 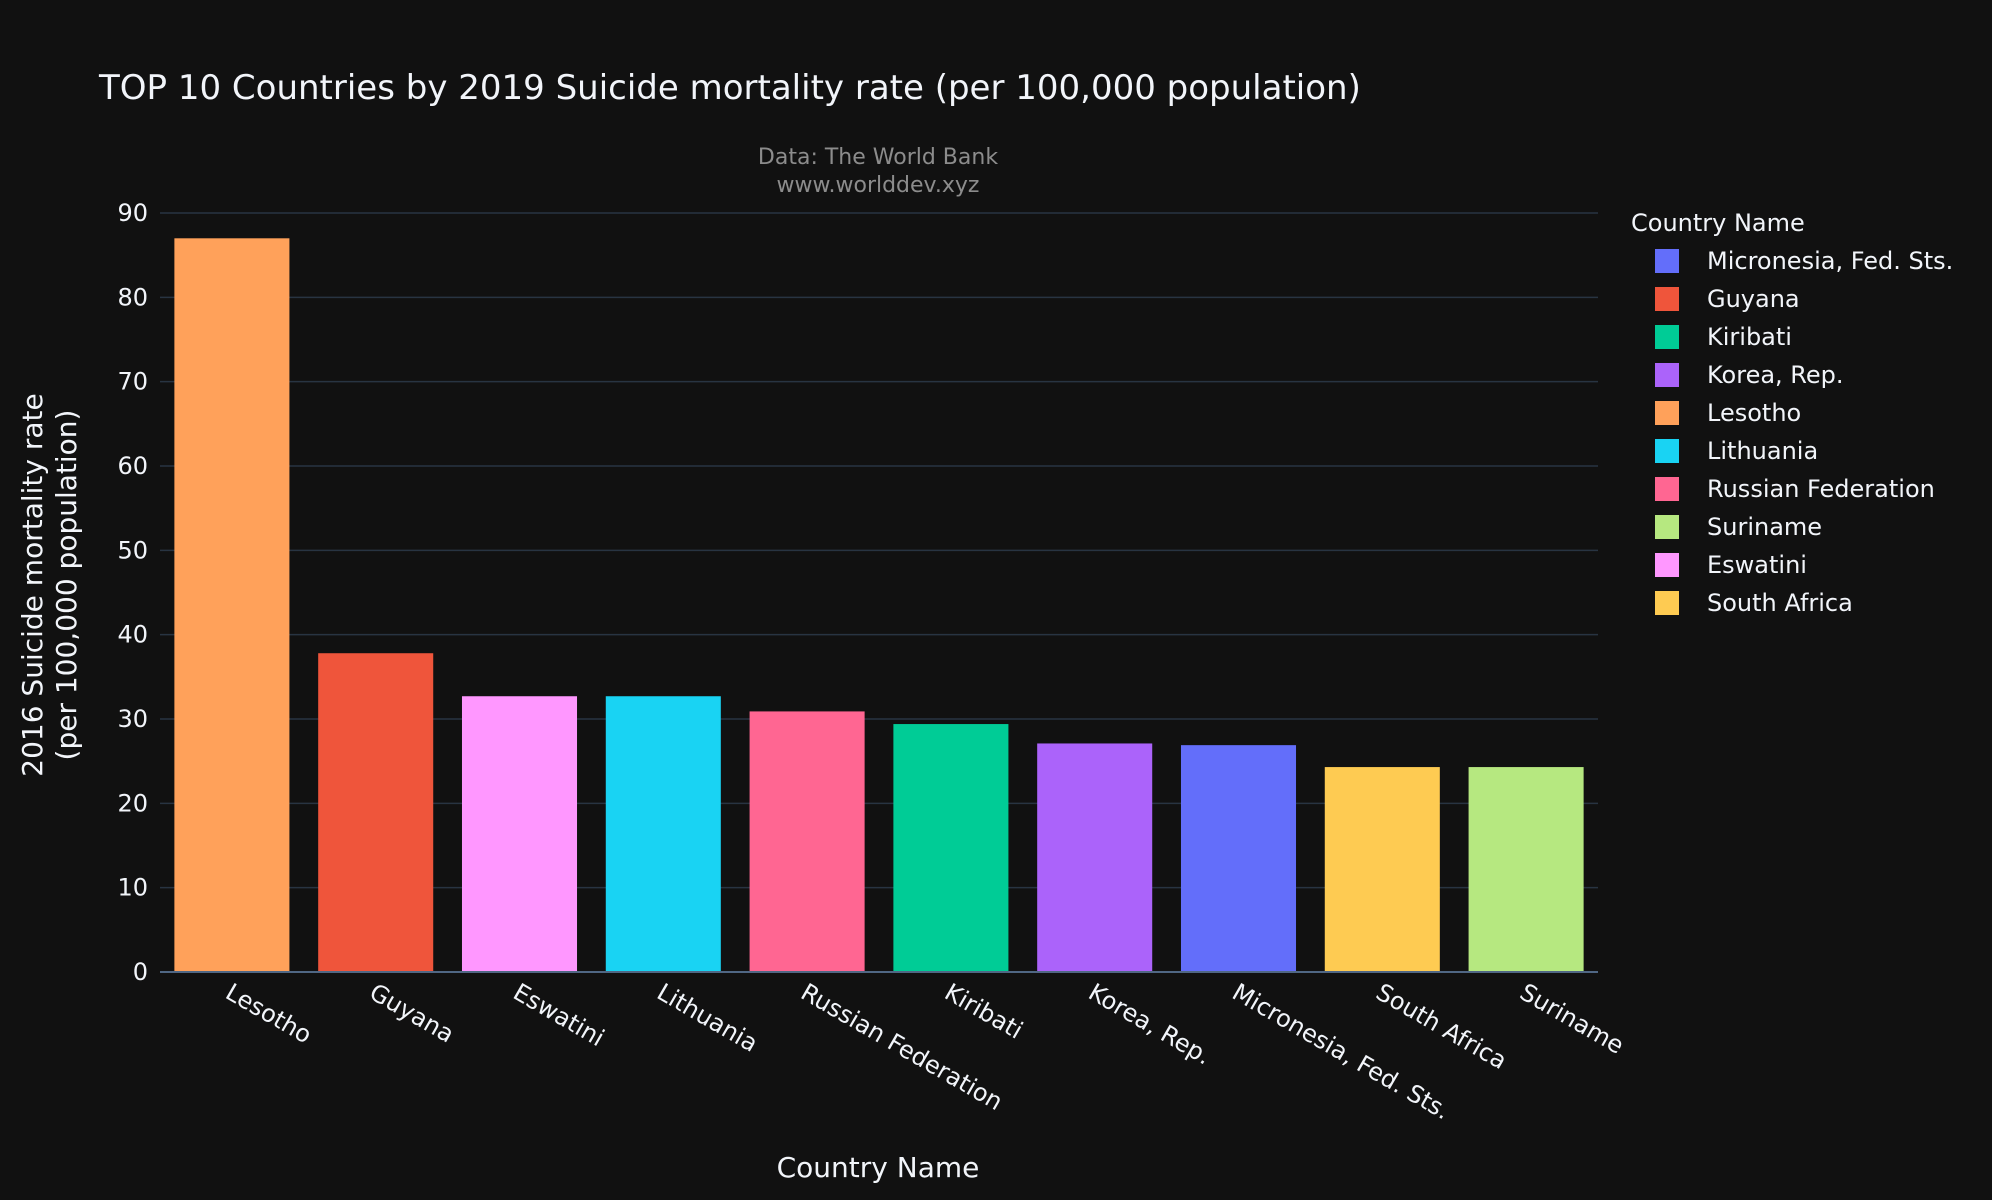 I want to click on y-tick-label: 10, so click(x=132, y=888).